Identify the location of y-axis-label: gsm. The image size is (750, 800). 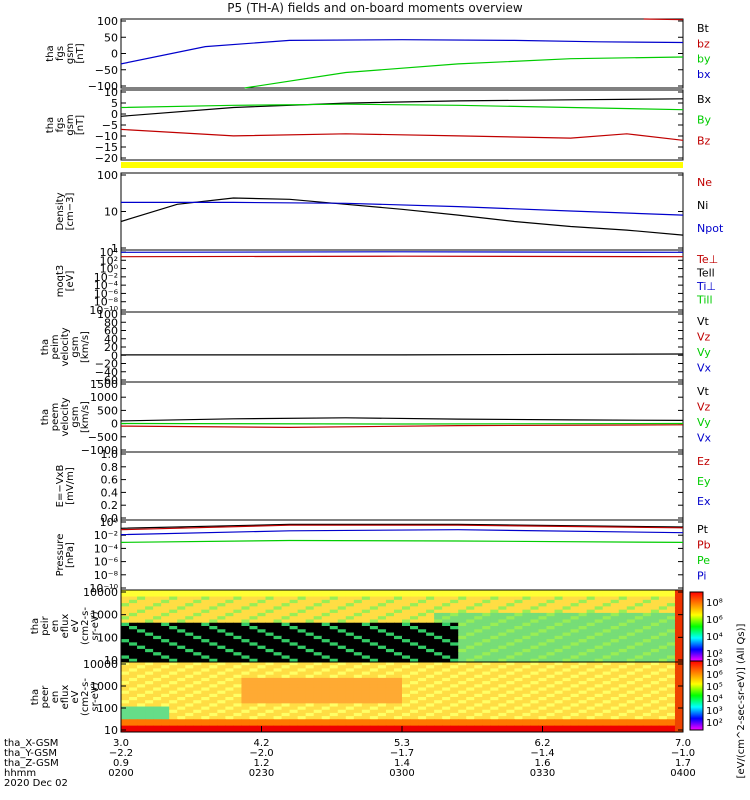
(75, 346).